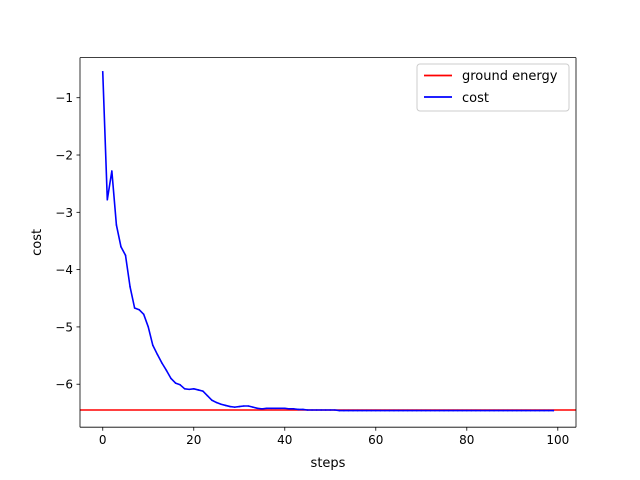 The image size is (640, 480). I want to click on y-tick-label: −4, so click(64, 270).